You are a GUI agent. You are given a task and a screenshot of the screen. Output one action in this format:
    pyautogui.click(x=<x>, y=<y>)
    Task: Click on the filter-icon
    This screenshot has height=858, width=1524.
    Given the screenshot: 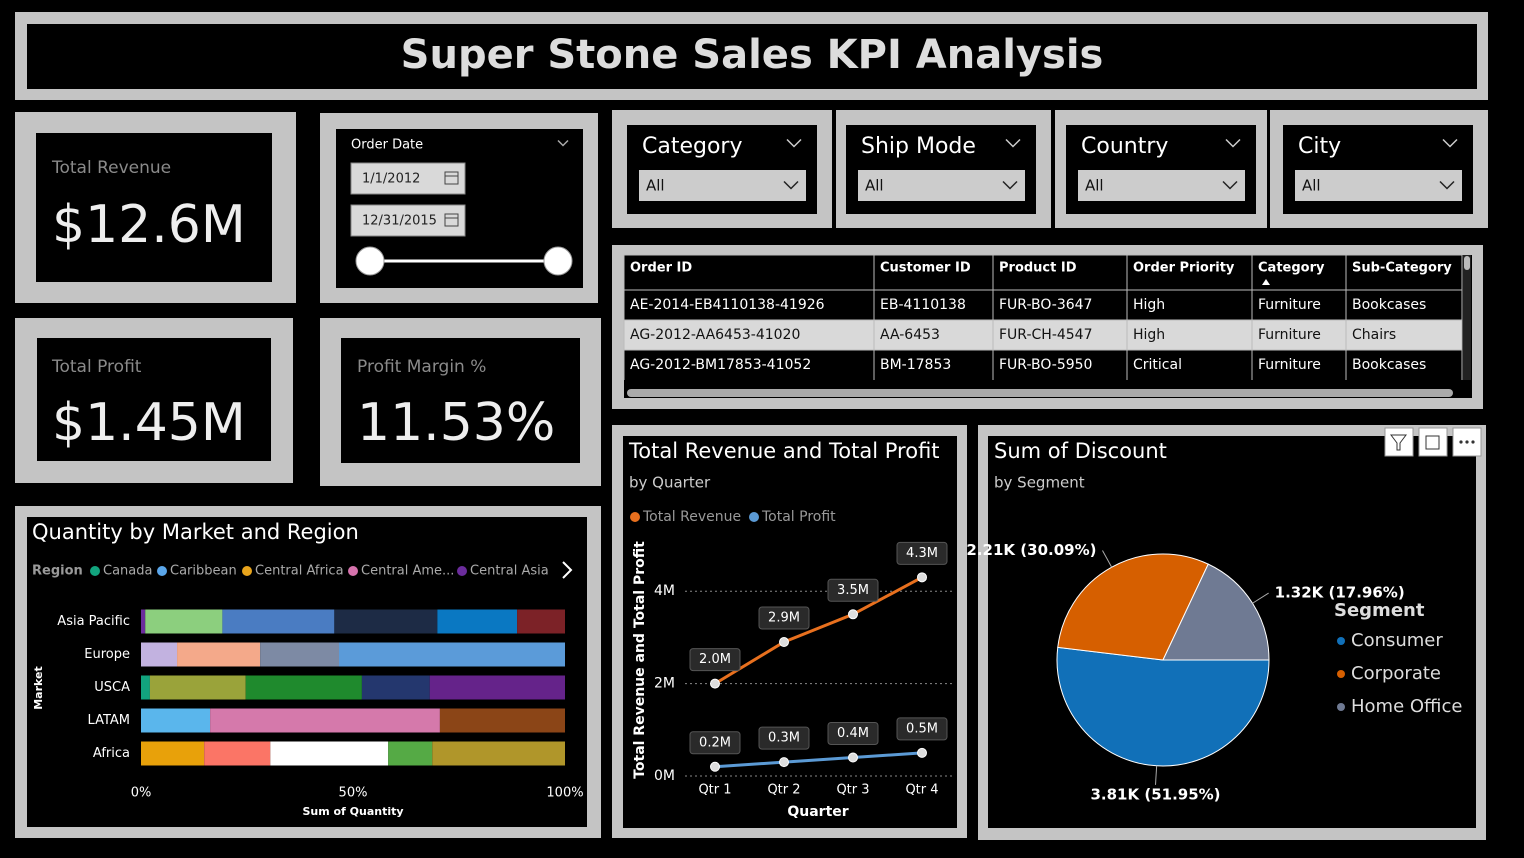 What is the action you would take?
    pyautogui.click(x=1398, y=442)
    